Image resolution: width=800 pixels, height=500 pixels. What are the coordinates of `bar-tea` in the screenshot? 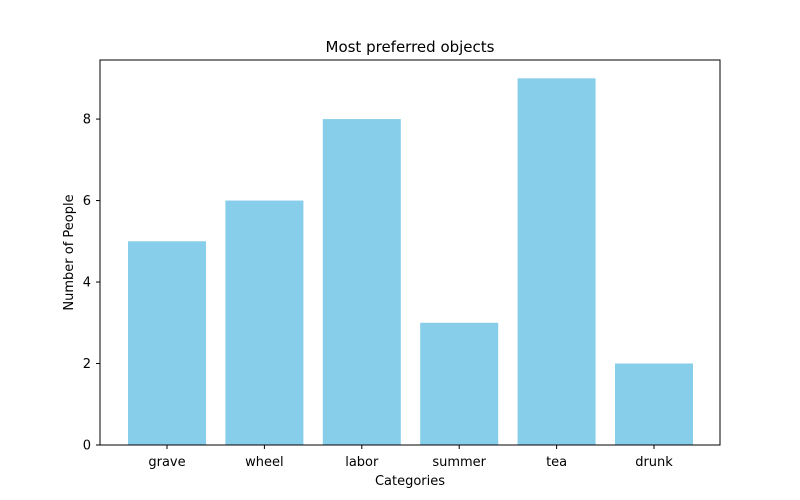 It's located at (556, 261).